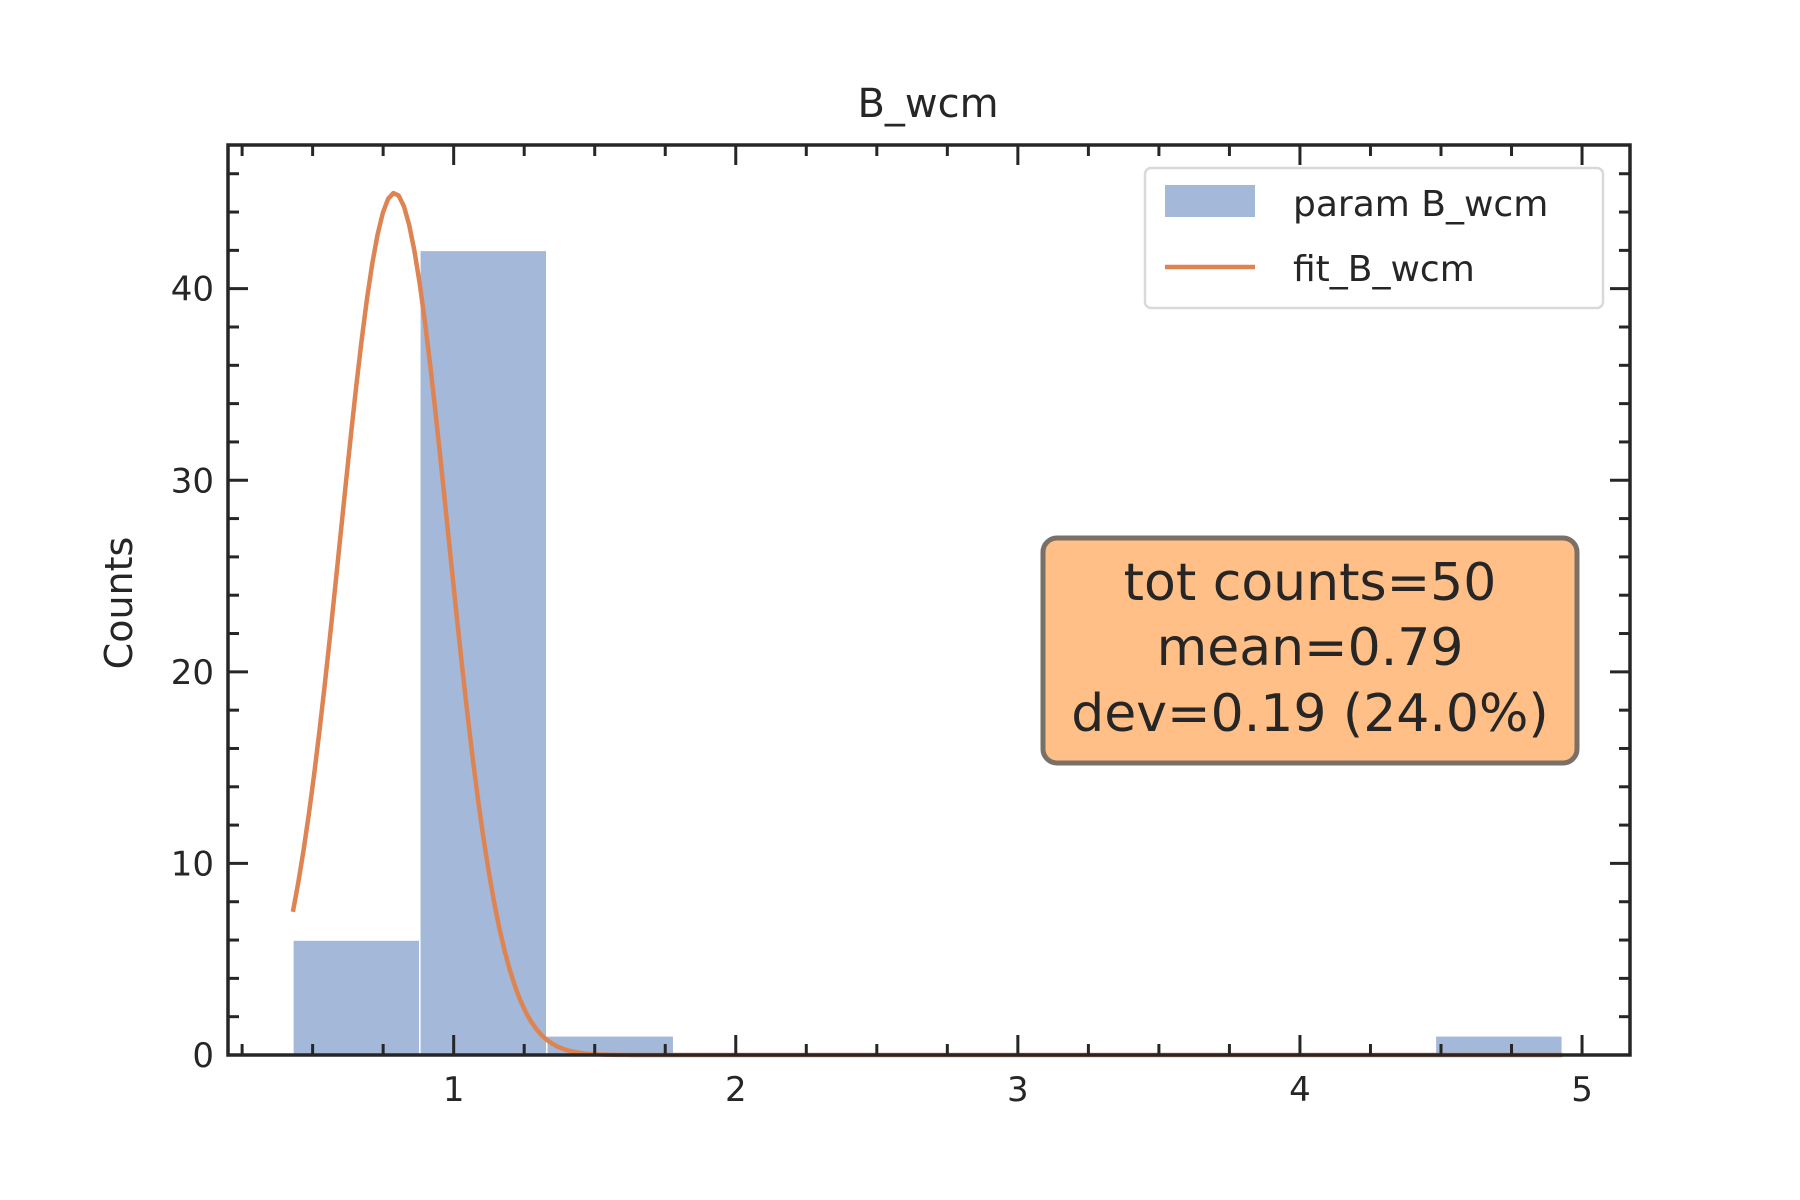  Describe the element at coordinates (192, 864) in the screenshot. I see `y-tick-label: 10` at that location.